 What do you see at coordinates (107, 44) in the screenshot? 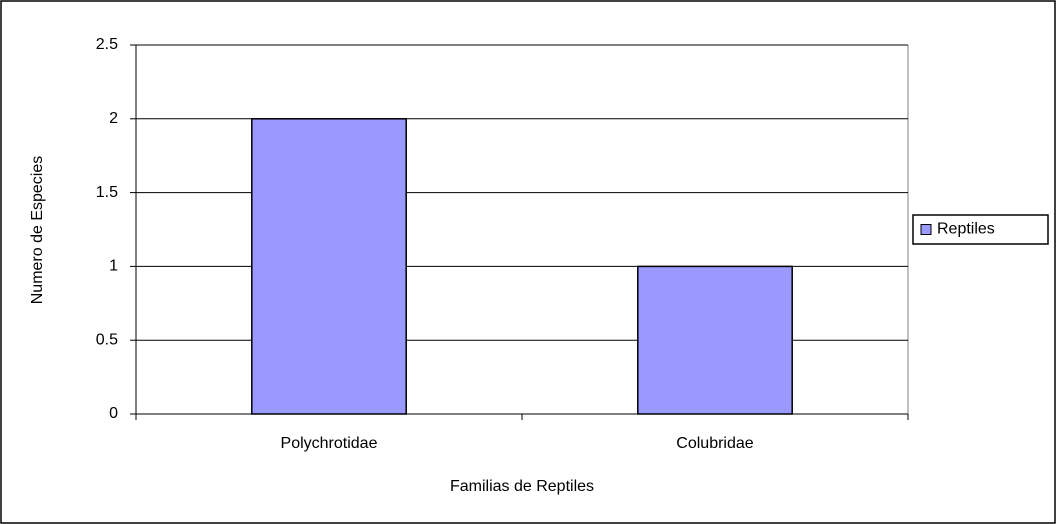
I see `y-tick-label: 2.5` at bounding box center [107, 44].